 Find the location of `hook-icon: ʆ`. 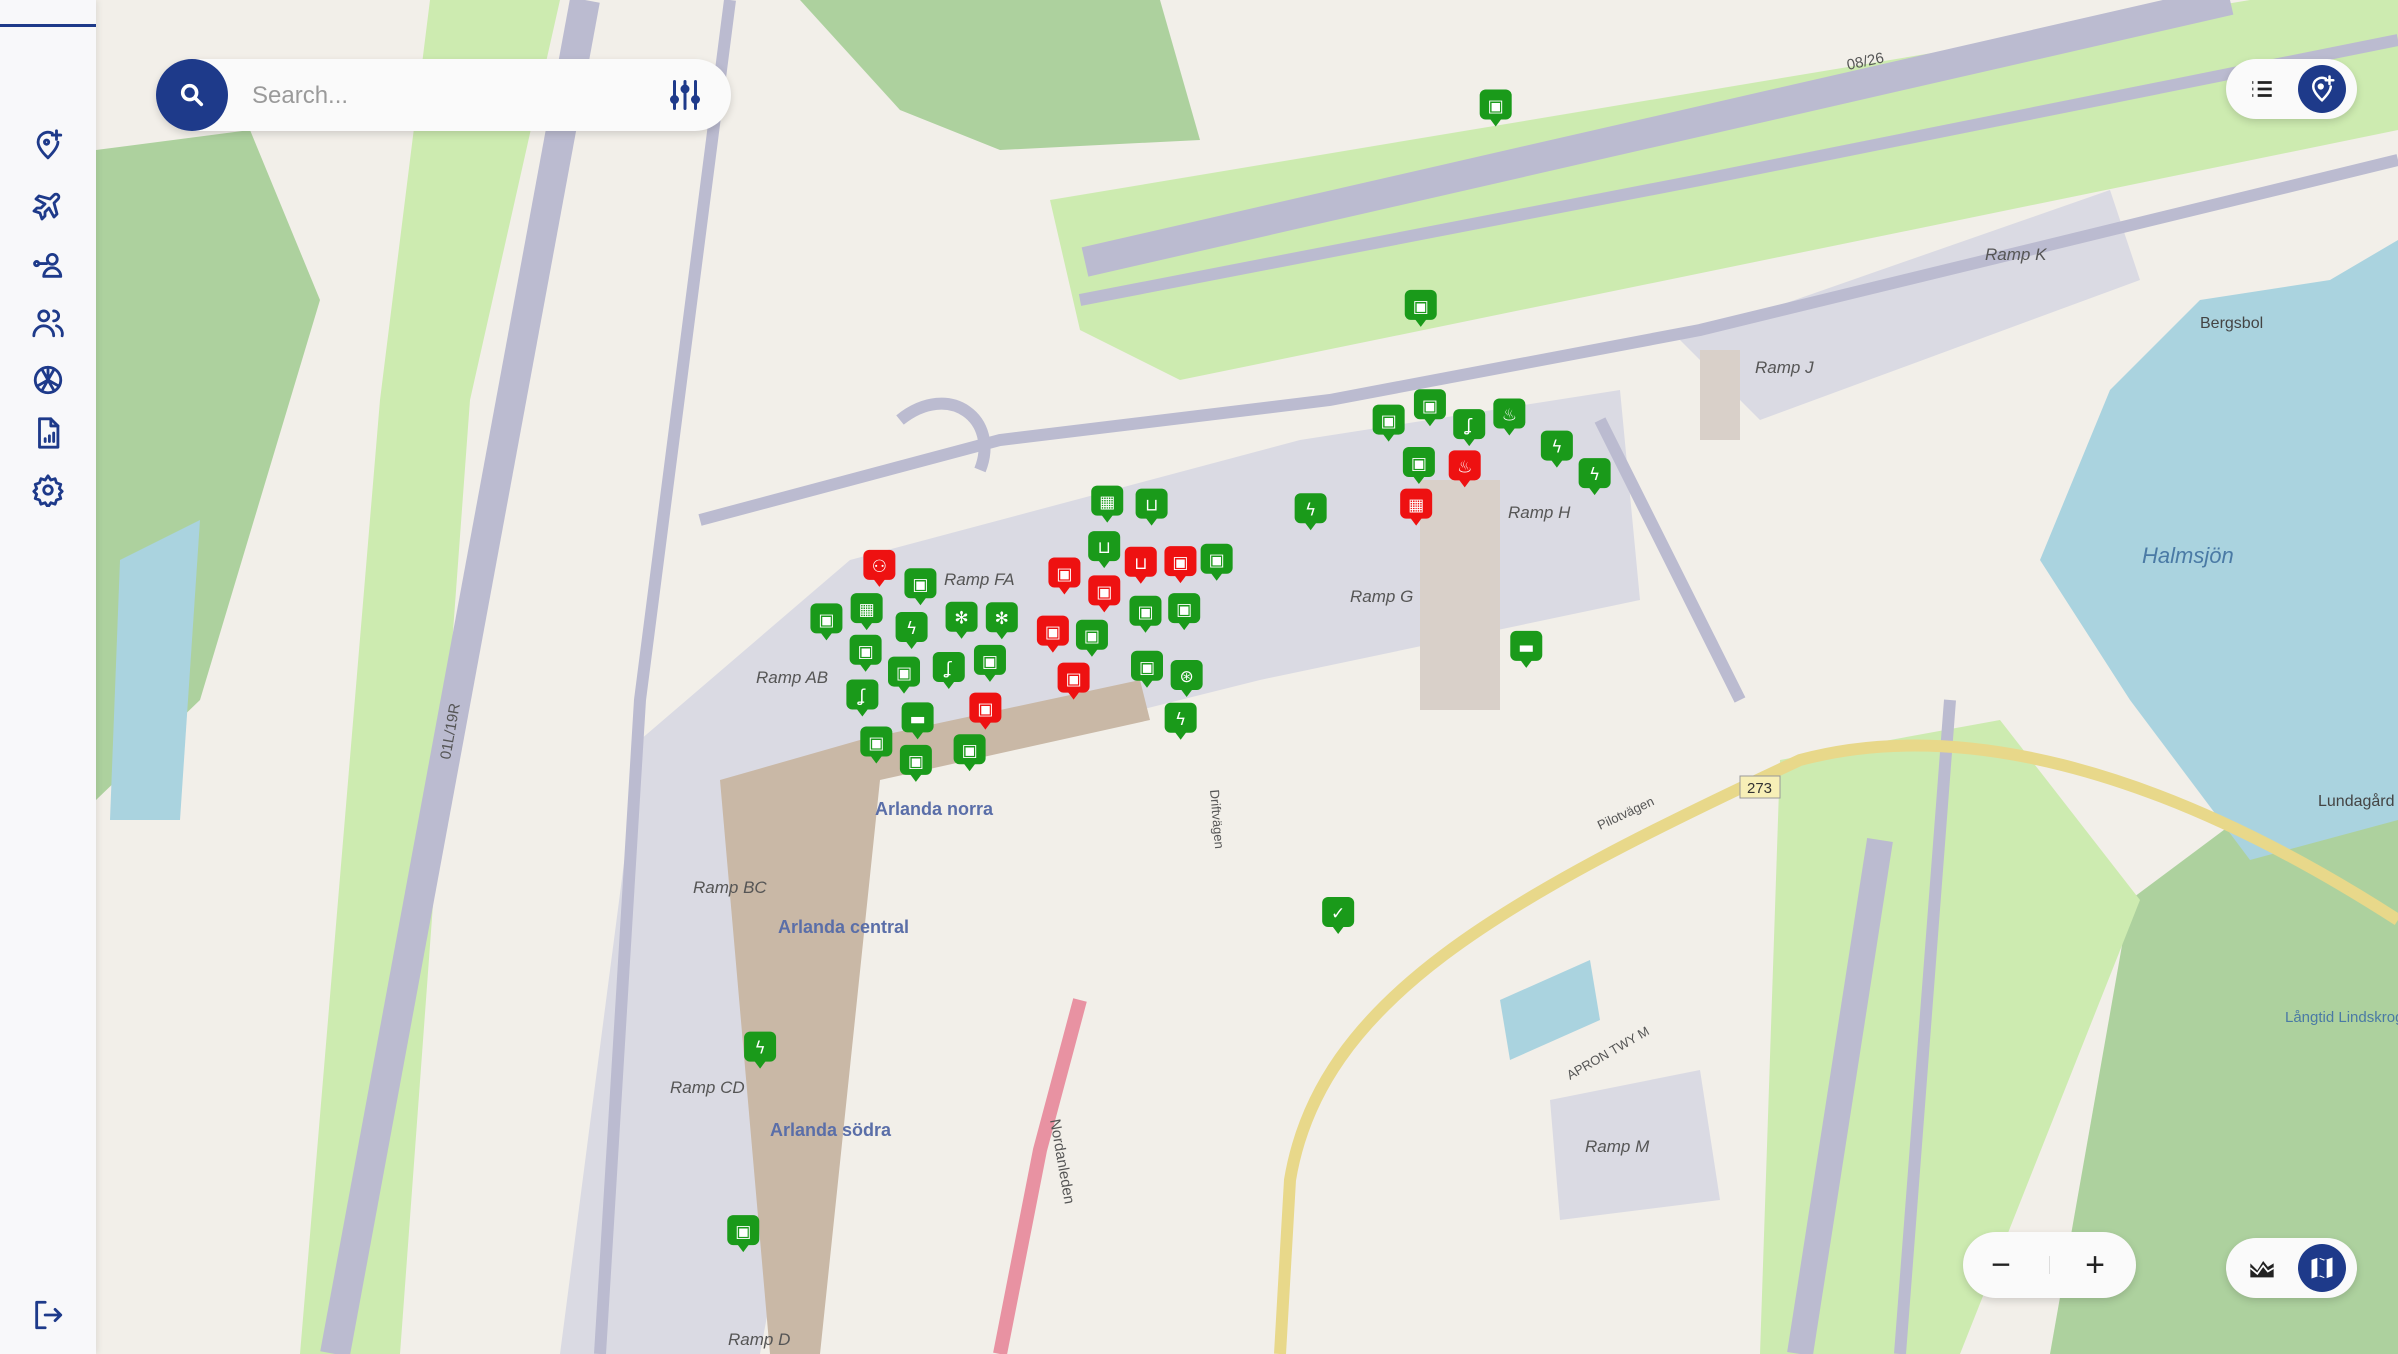

hook-icon: ʆ is located at coordinates (862, 697).